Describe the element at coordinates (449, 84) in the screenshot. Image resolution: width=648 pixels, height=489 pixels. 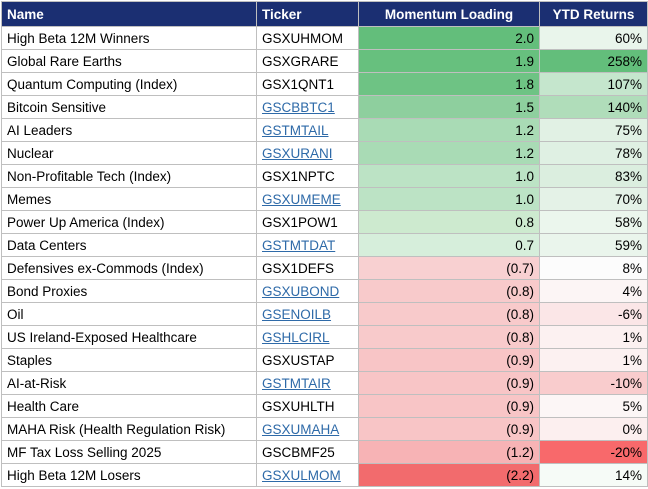
I see `momentum-cell: 1.8` at that location.